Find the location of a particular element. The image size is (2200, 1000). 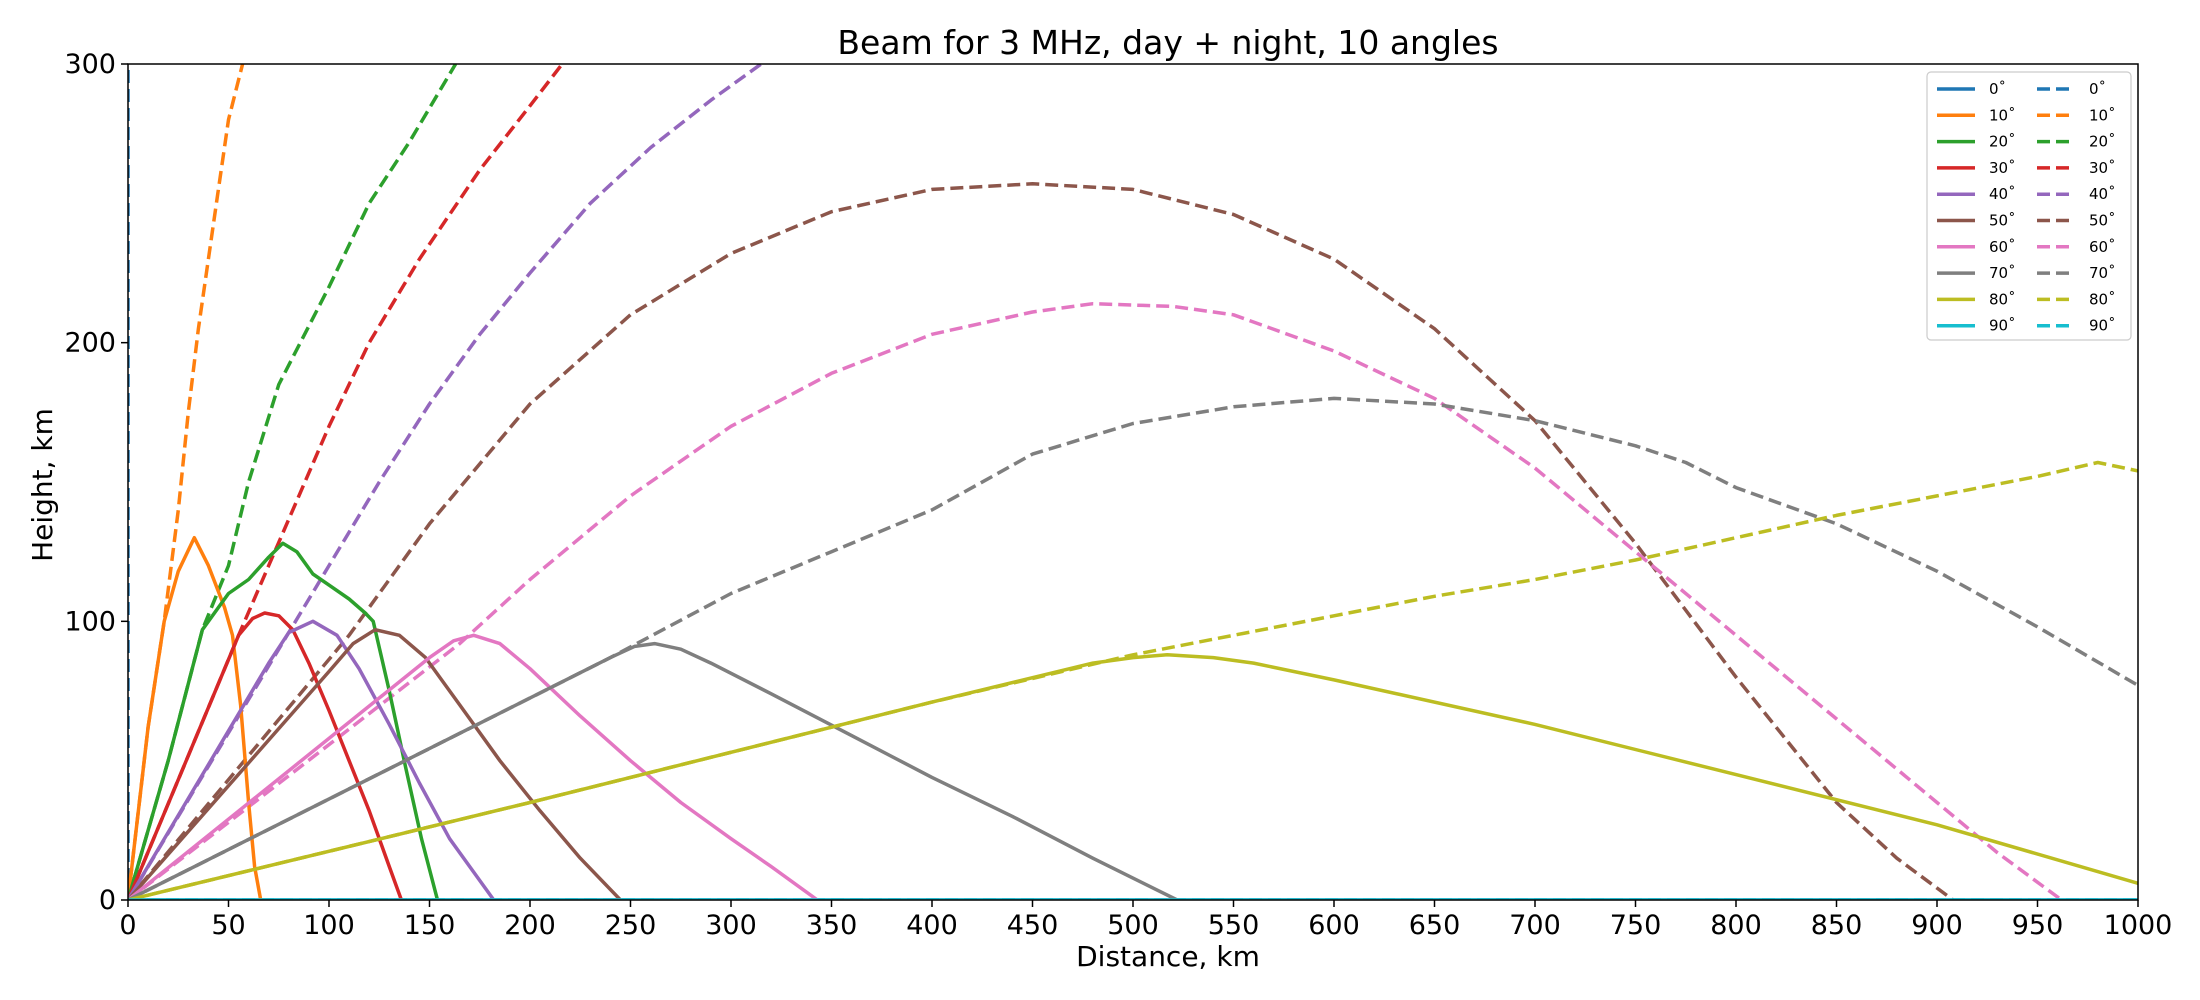

x-tick-label: 600 is located at coordinates (1334, 925).